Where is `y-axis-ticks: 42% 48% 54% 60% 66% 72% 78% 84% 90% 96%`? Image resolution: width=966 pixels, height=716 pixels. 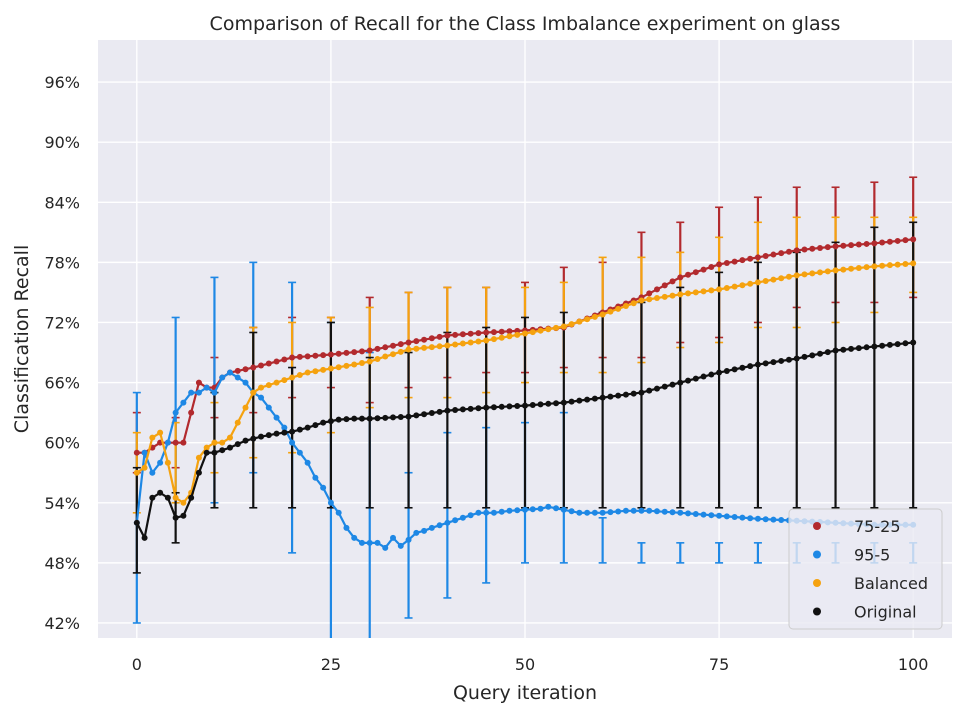
y-axis-ticks: 42% 48% 54% 60% 66% 72% 78% 84% 90% 96% is located at coordinates (62, 353).